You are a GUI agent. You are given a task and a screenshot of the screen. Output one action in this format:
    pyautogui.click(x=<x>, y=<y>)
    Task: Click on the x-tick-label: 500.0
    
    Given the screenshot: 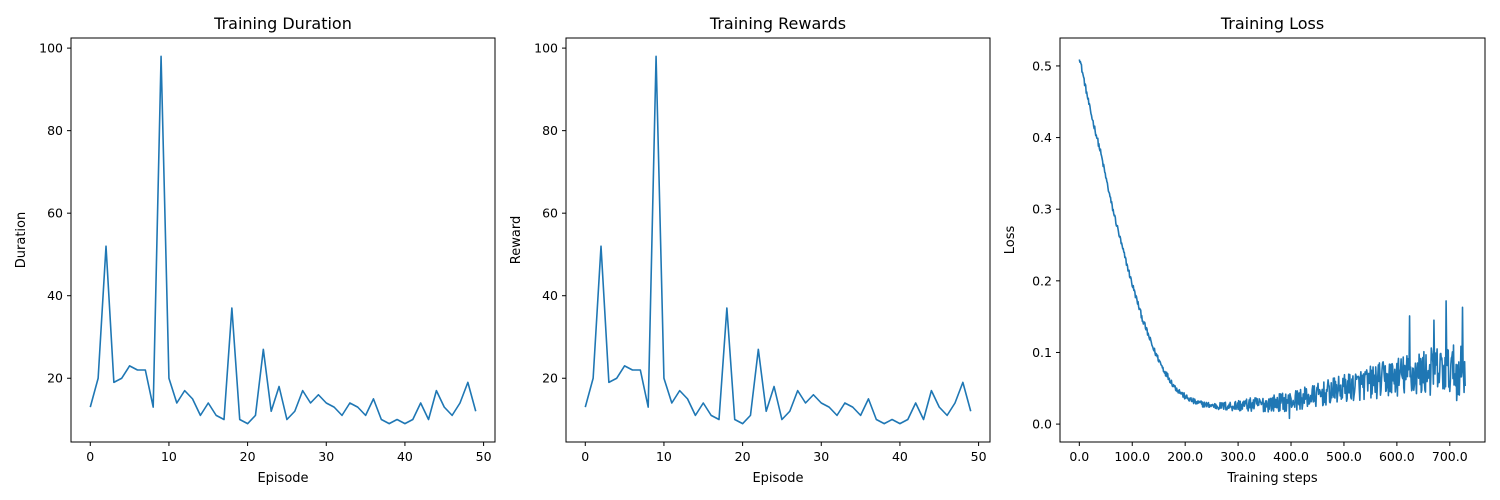 What is the action you would take?
    pyautogui.click(x=1344, y=456)
    